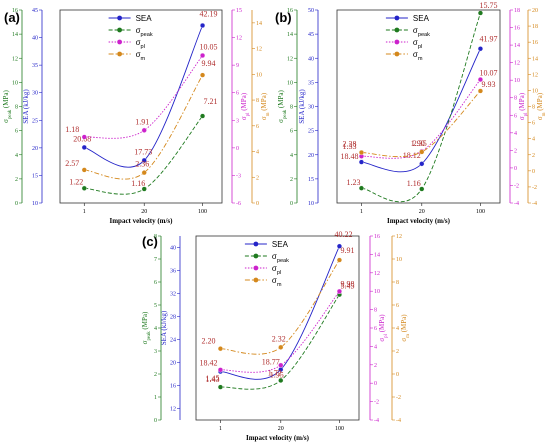  What do you see at coordinates (155, 398) in the screenshot?
I see `peak-axis-tick-label: 1` at bounding box center [155, 398].